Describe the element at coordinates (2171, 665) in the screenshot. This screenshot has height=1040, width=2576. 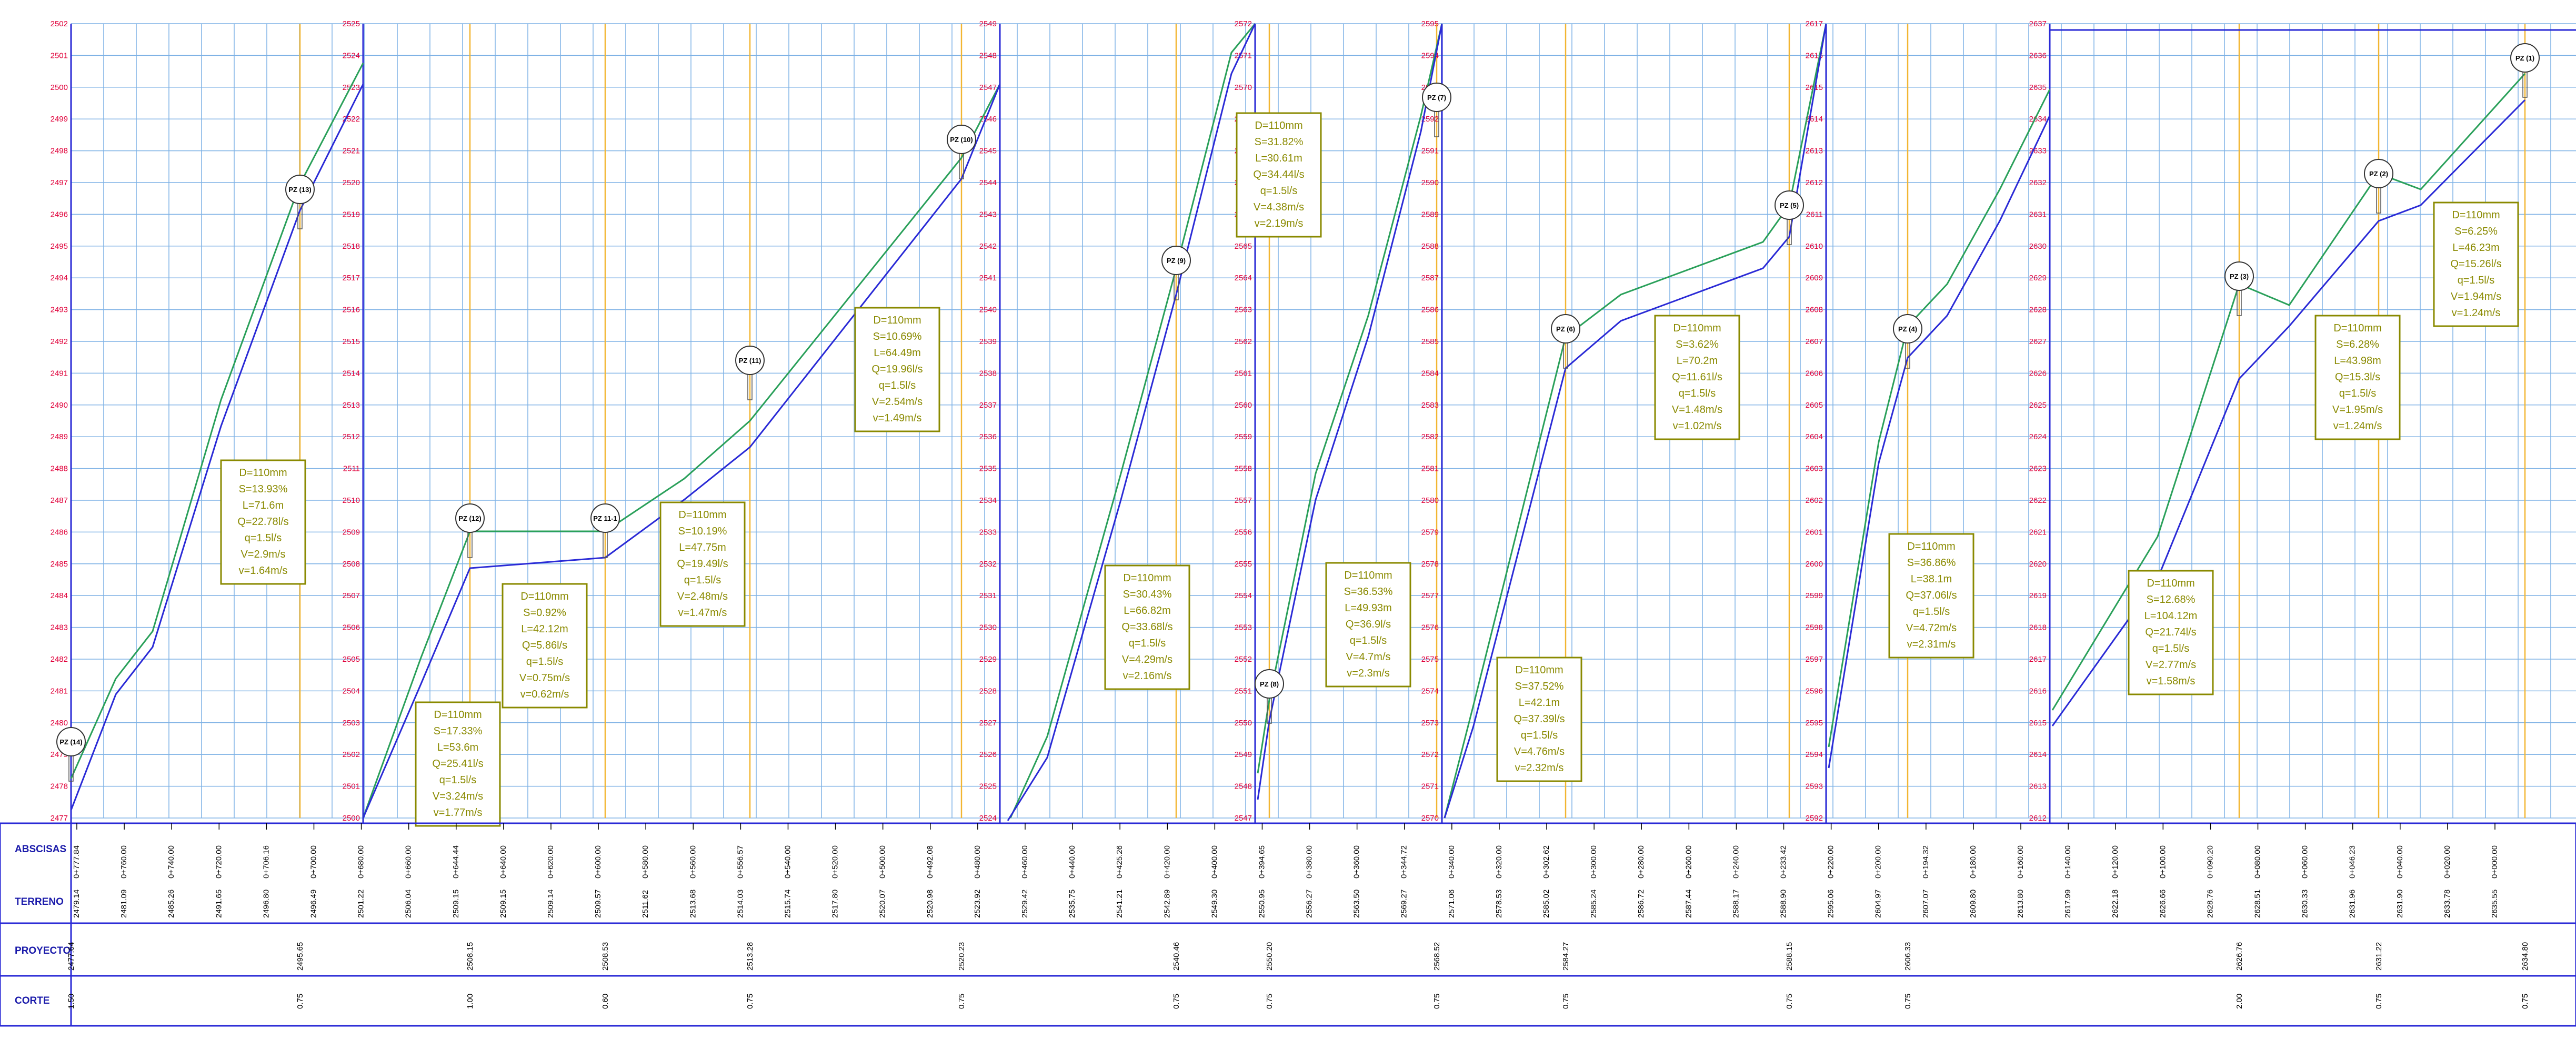
I see `pipe-data-line: V=2.77m/s` at that location.